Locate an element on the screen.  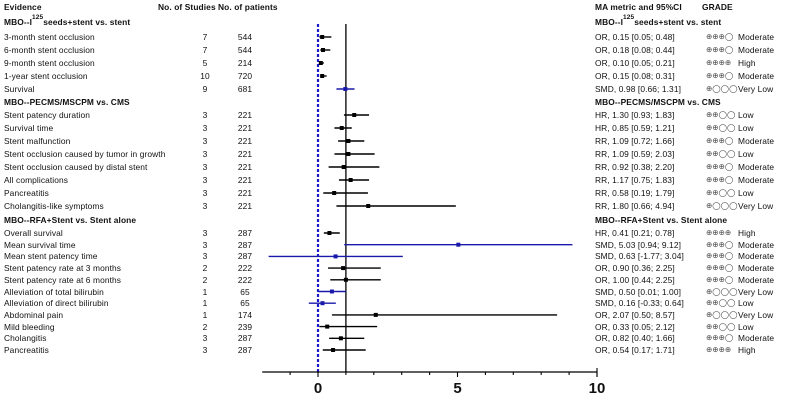
row-label: Cholangitis is located at coordinates (25, 338).